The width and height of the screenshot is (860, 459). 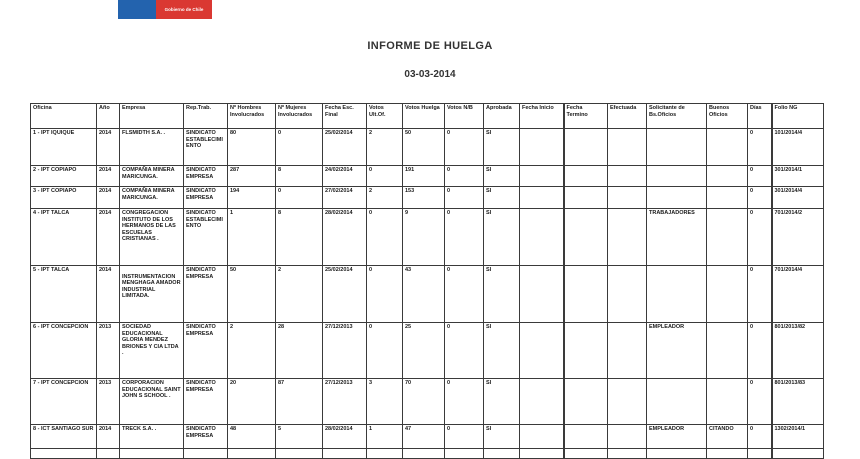 What do you see at coordinates (423, 436) in the screenshot?
I see `table-cell: 47` at bounding box center [423, 436].